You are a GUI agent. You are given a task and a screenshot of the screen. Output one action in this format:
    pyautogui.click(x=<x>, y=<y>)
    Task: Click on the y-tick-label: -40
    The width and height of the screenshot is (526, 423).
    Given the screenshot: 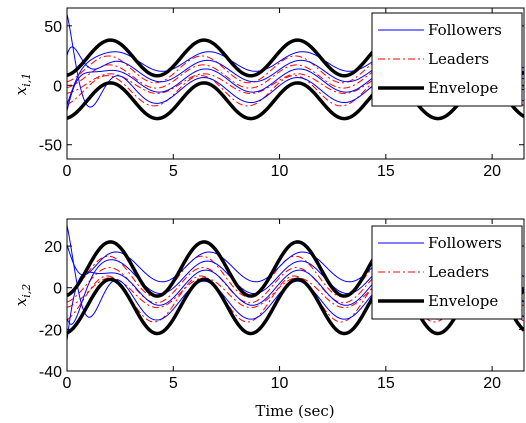 What is the action you would take?
    pyautogui.click(x=50, y=372)
    